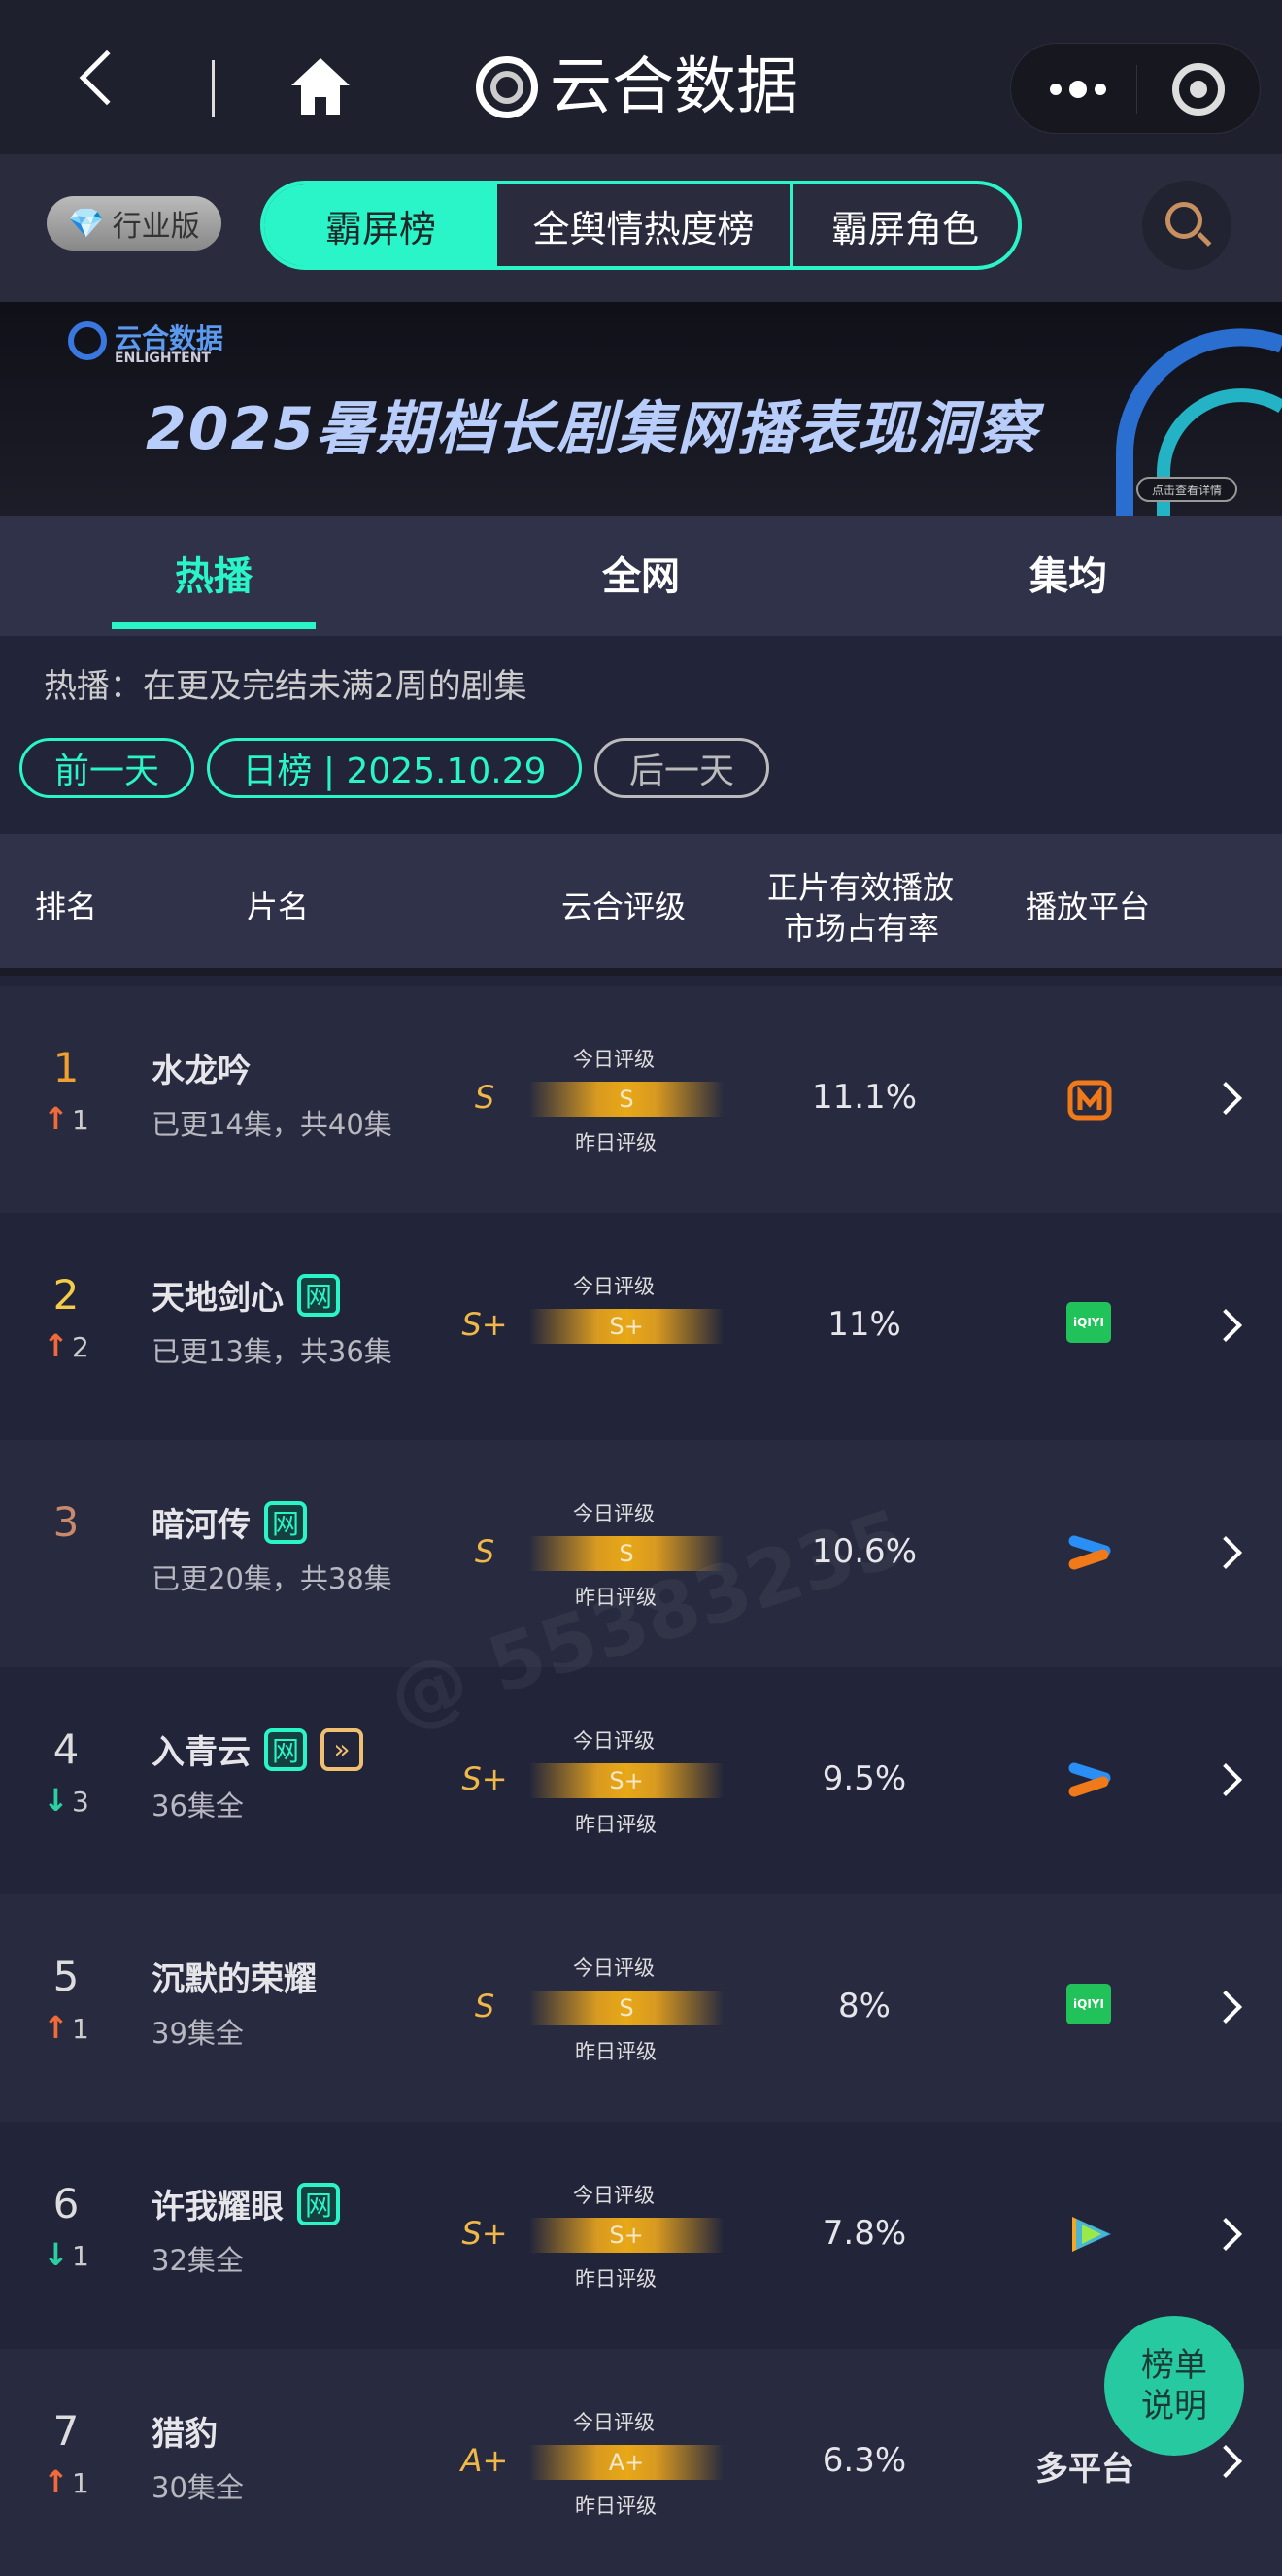 The image size is (1282, 2576). I want to click on brand-title: 云合数据, so click(674, 87).